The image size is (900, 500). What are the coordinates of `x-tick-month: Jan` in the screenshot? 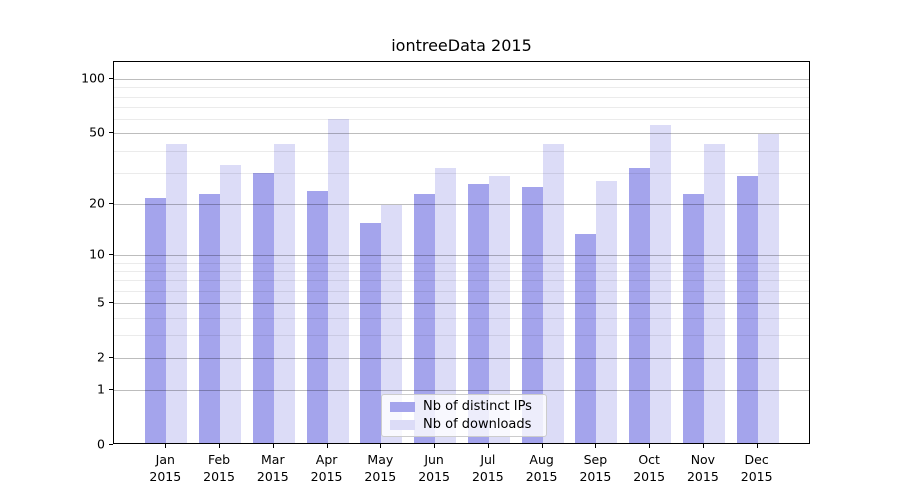 It's located at (165, 459).